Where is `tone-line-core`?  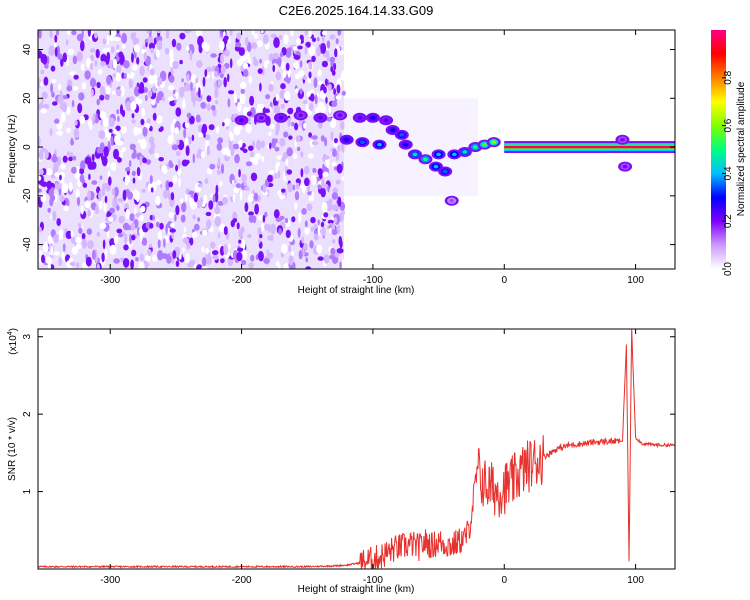
tone-line-core is located at coordinates (589, 147).